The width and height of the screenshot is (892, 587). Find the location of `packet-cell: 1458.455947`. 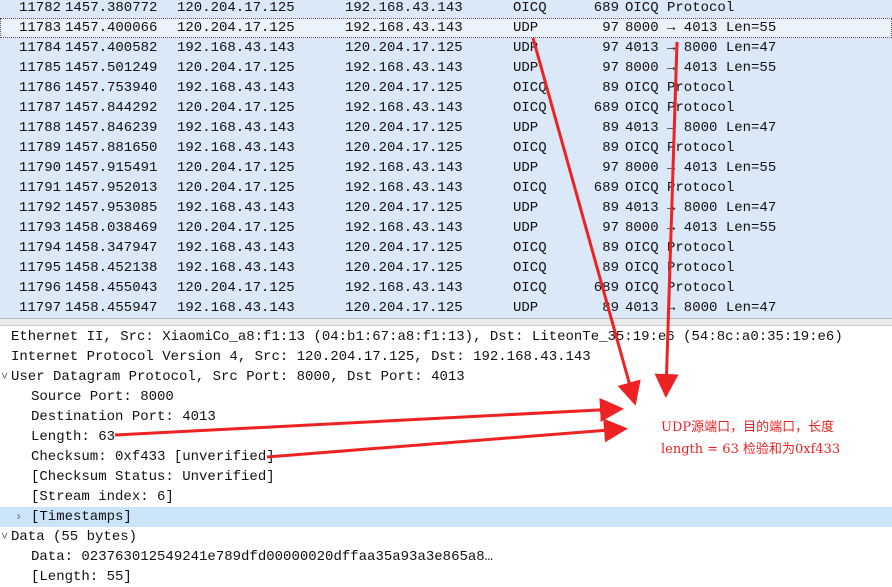

packet-cell: 1458.455947 is located at coordinates (111, 308).